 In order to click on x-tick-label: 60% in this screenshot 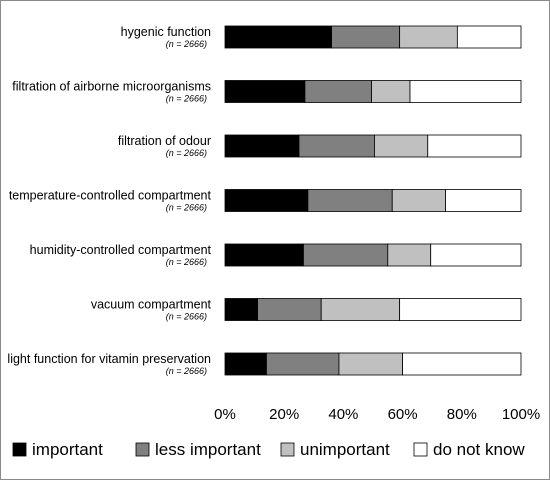, I will do `click(403, 414)`.